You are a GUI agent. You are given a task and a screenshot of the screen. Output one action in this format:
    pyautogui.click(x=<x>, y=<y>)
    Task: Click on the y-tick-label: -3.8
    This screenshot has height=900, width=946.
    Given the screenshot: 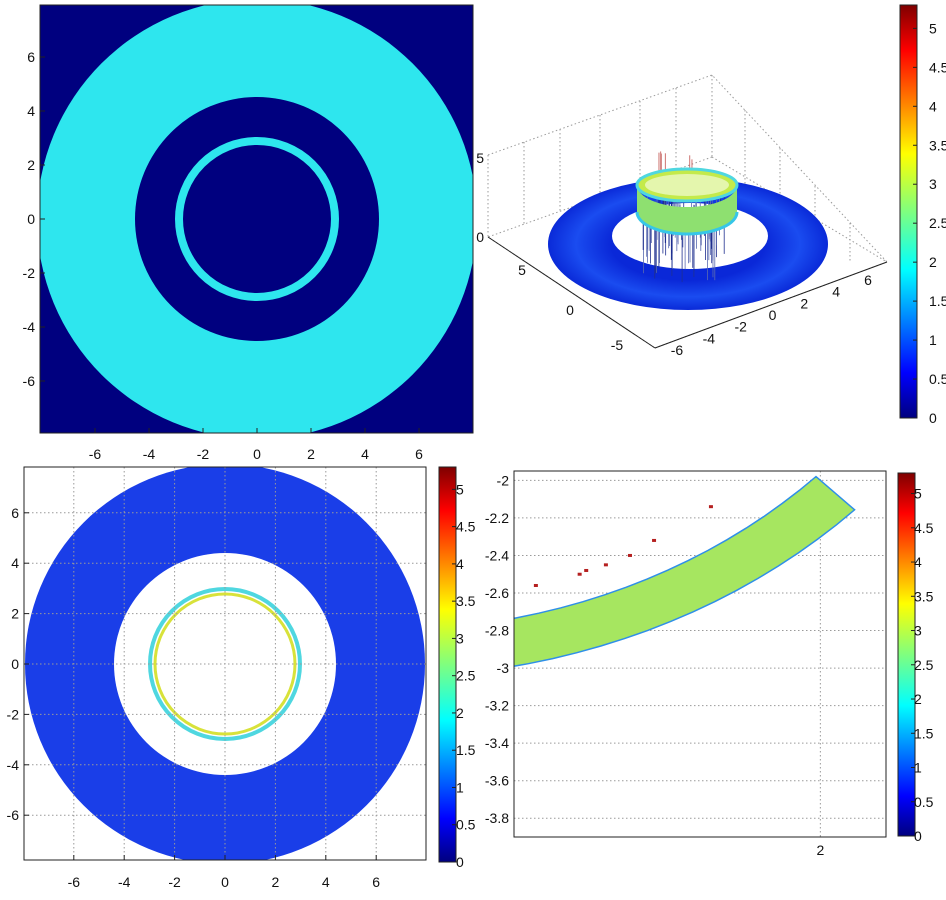 What is the action you would take?
    pyautogui.click(x=497, y=818)
    